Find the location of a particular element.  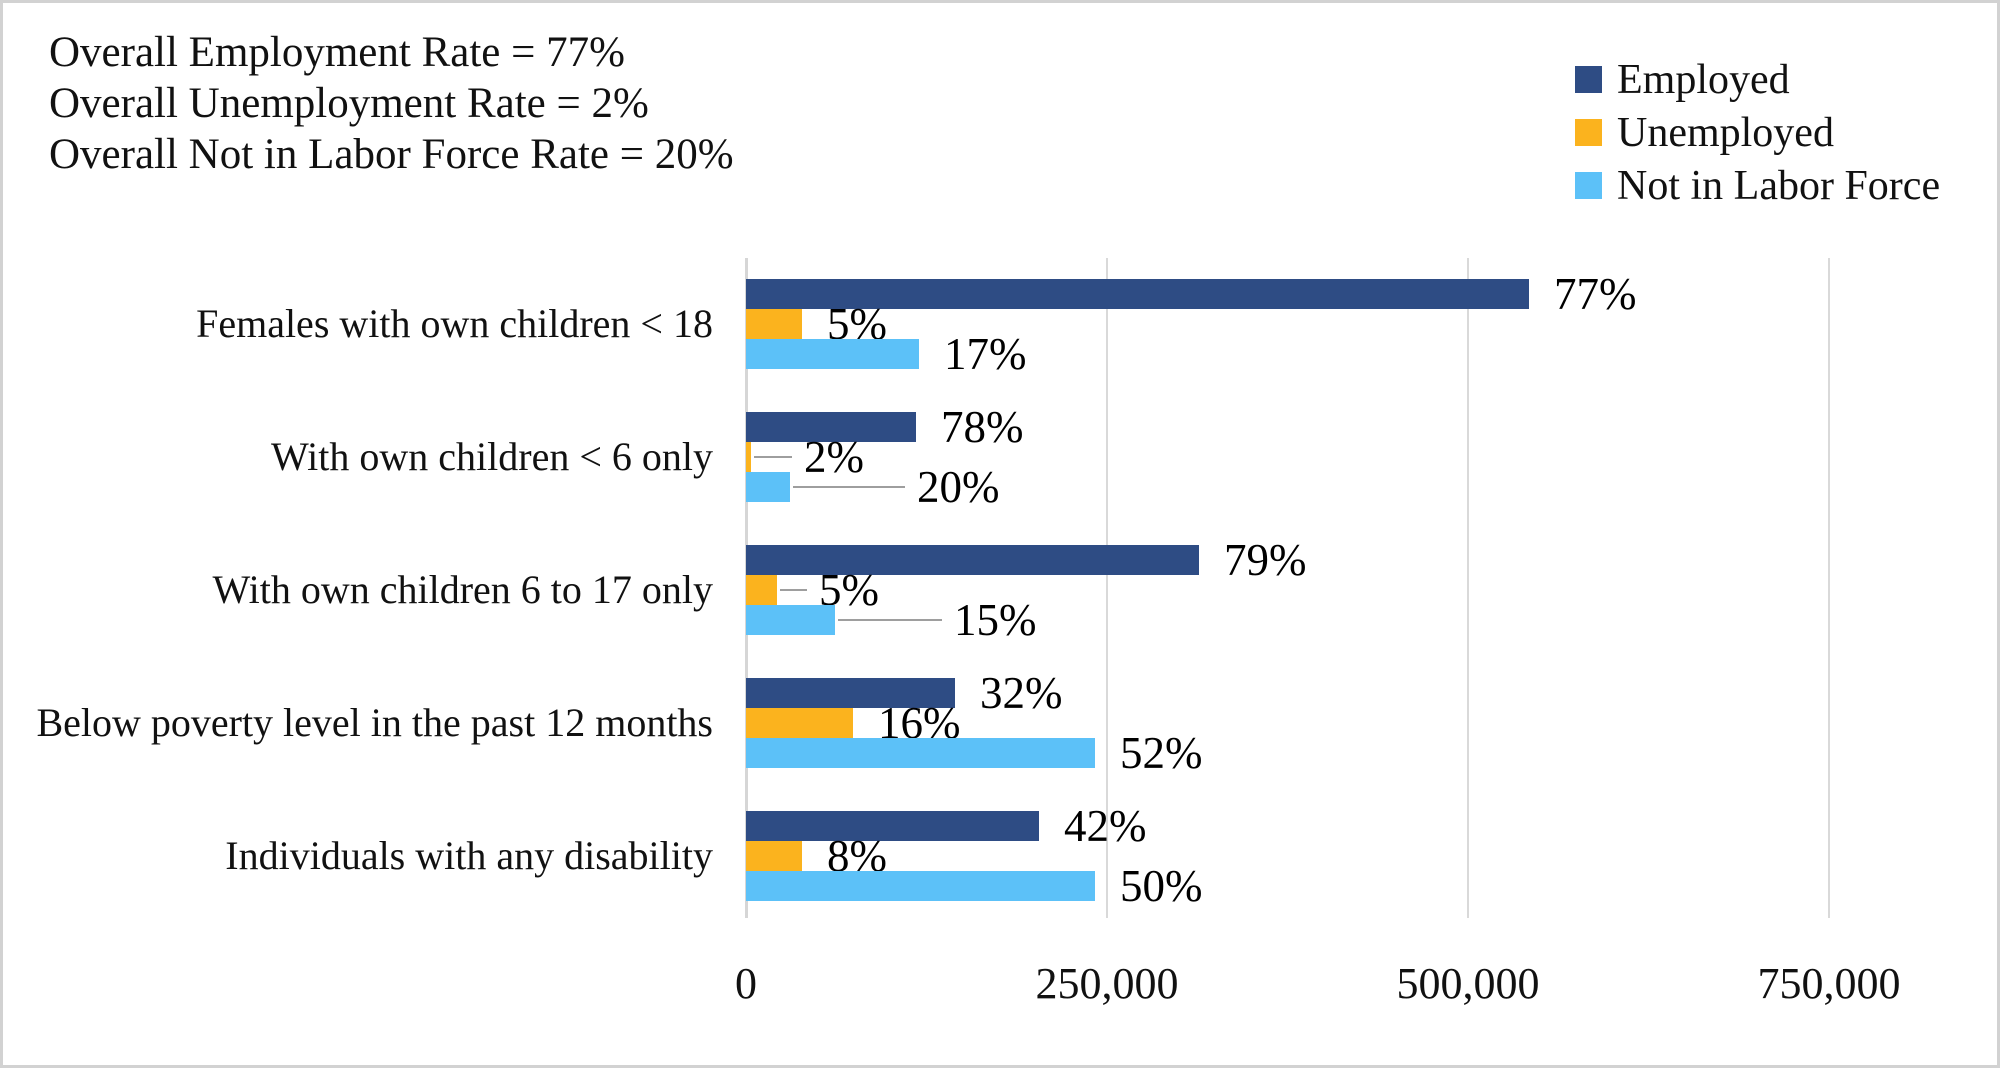

legend-item-not-in-labor-force: Not in Labor Force is located at coordinates (1757, 185).